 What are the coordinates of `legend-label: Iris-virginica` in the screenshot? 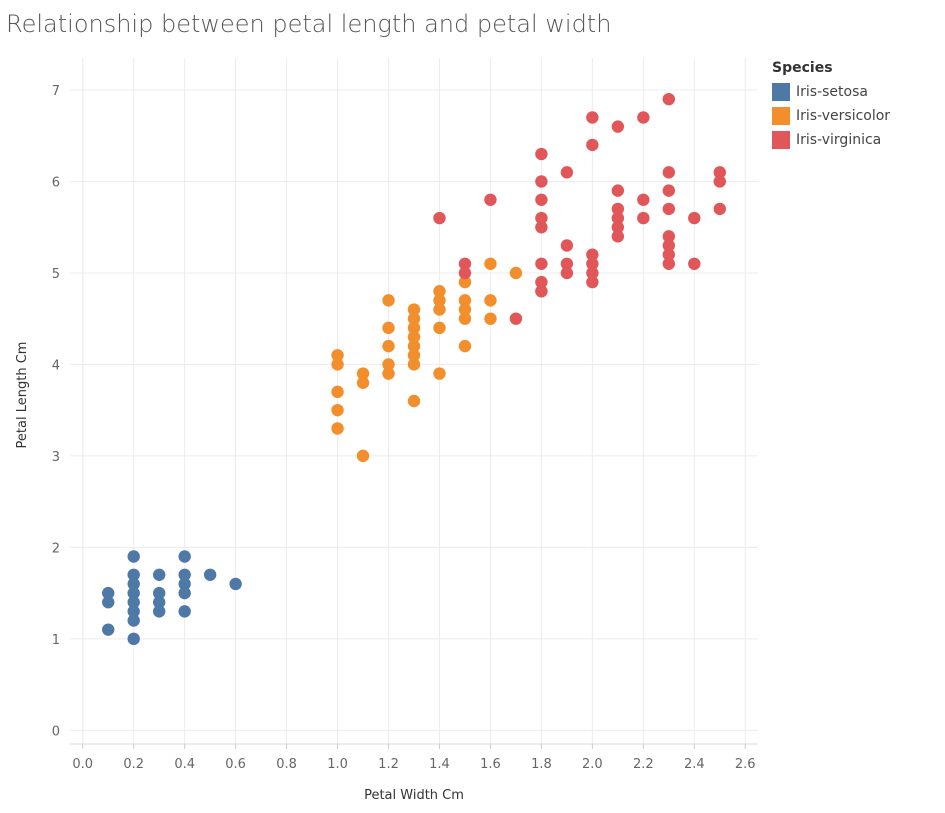 It's located at (839, 140).